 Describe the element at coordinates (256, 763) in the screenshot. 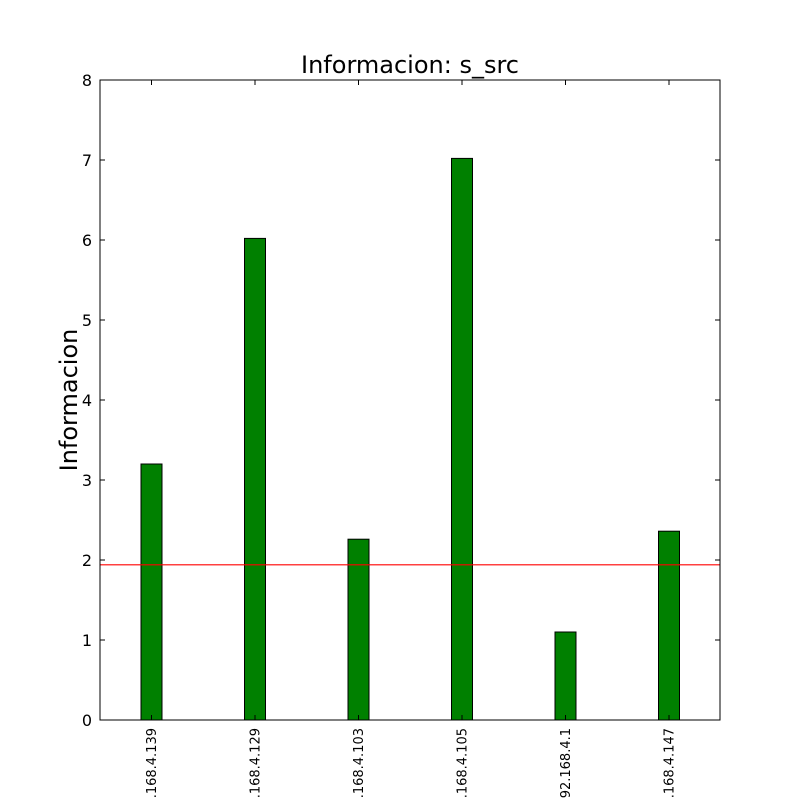

I see `xtick-label-2: .168.4.129` at that location.